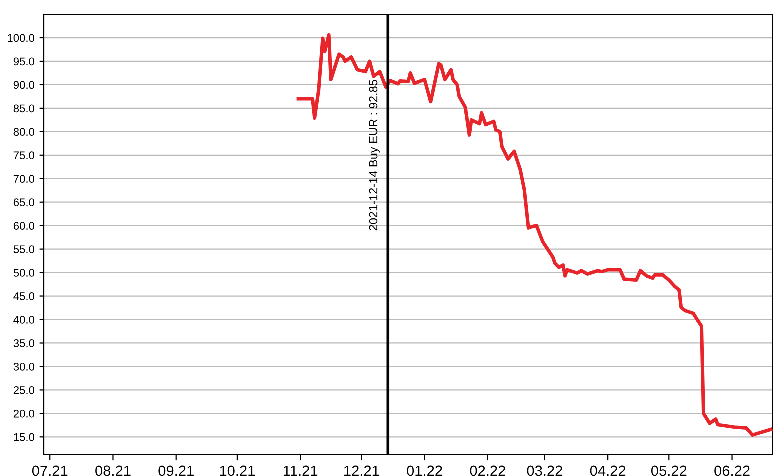 Image resolution: width=773 pixels, height=476 pixels. I want to click on ref-line-label: 2021-12-14 Buy EUR : 92.85, so click(374, 155).